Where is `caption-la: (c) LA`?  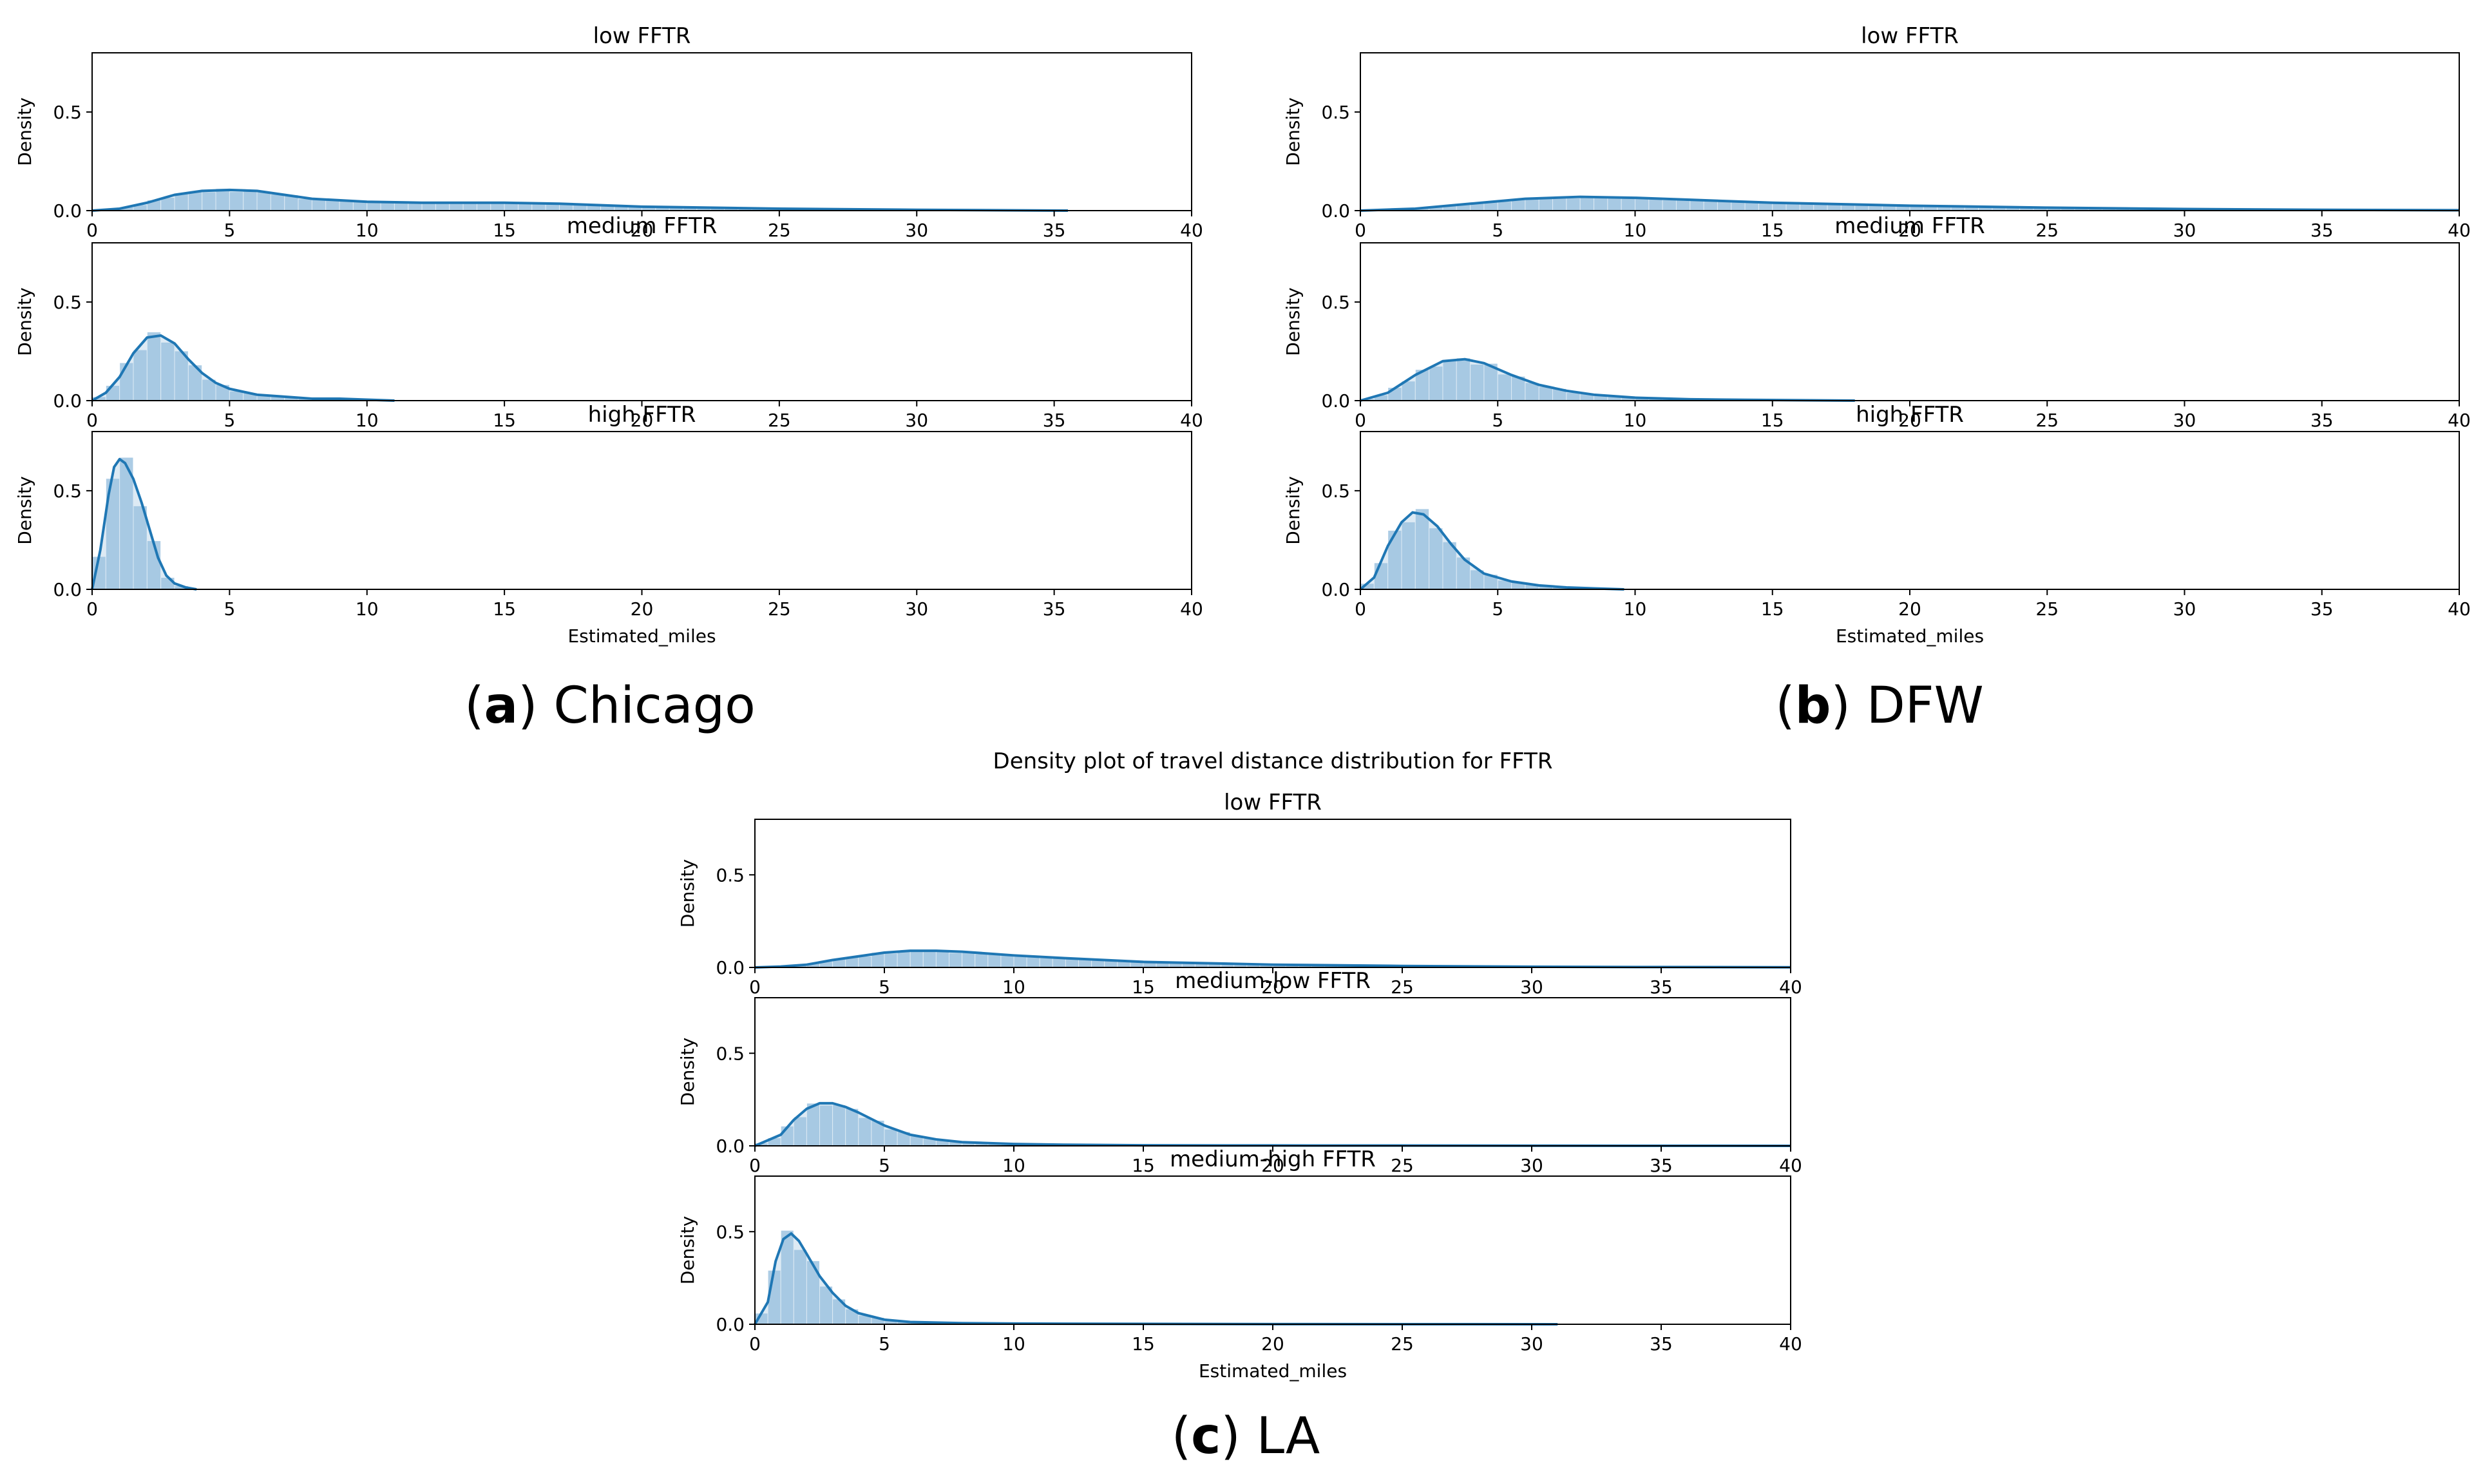
caption-la: (c) LA is located at coordinates (1246, 1436).